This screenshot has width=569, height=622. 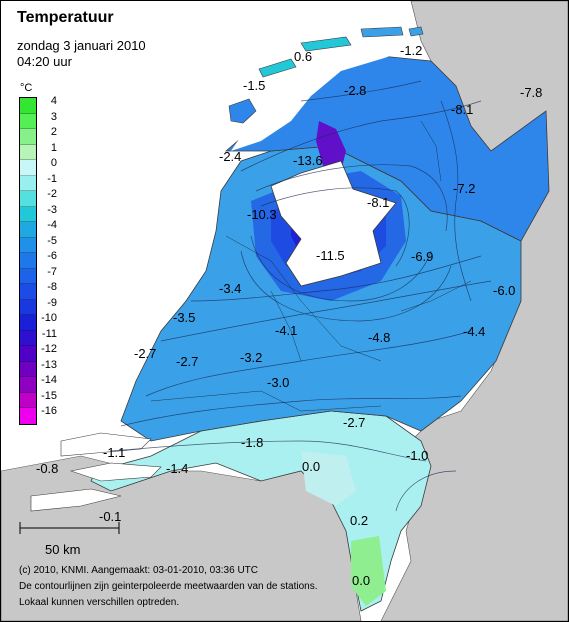 I want to click on station-label: 0.6, so click(x=303, y=56).